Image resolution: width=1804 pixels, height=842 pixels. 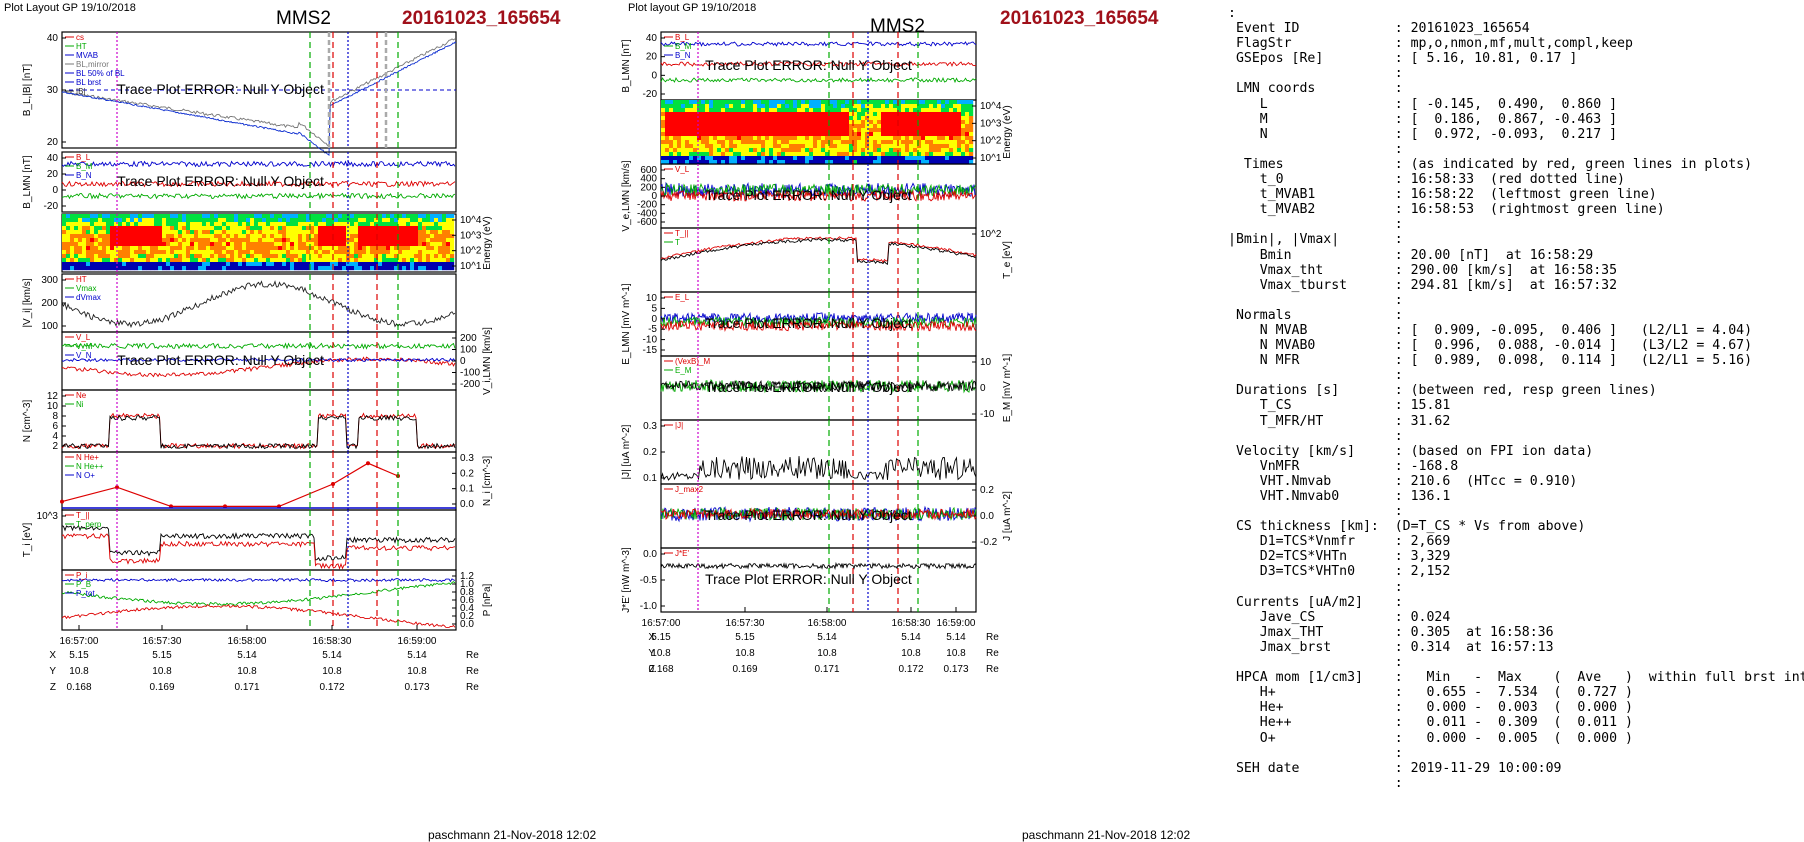 What do you see at coordinates (818, 44) in the screenshot?
I see `bl-comp` at bounding box center [818, 44].